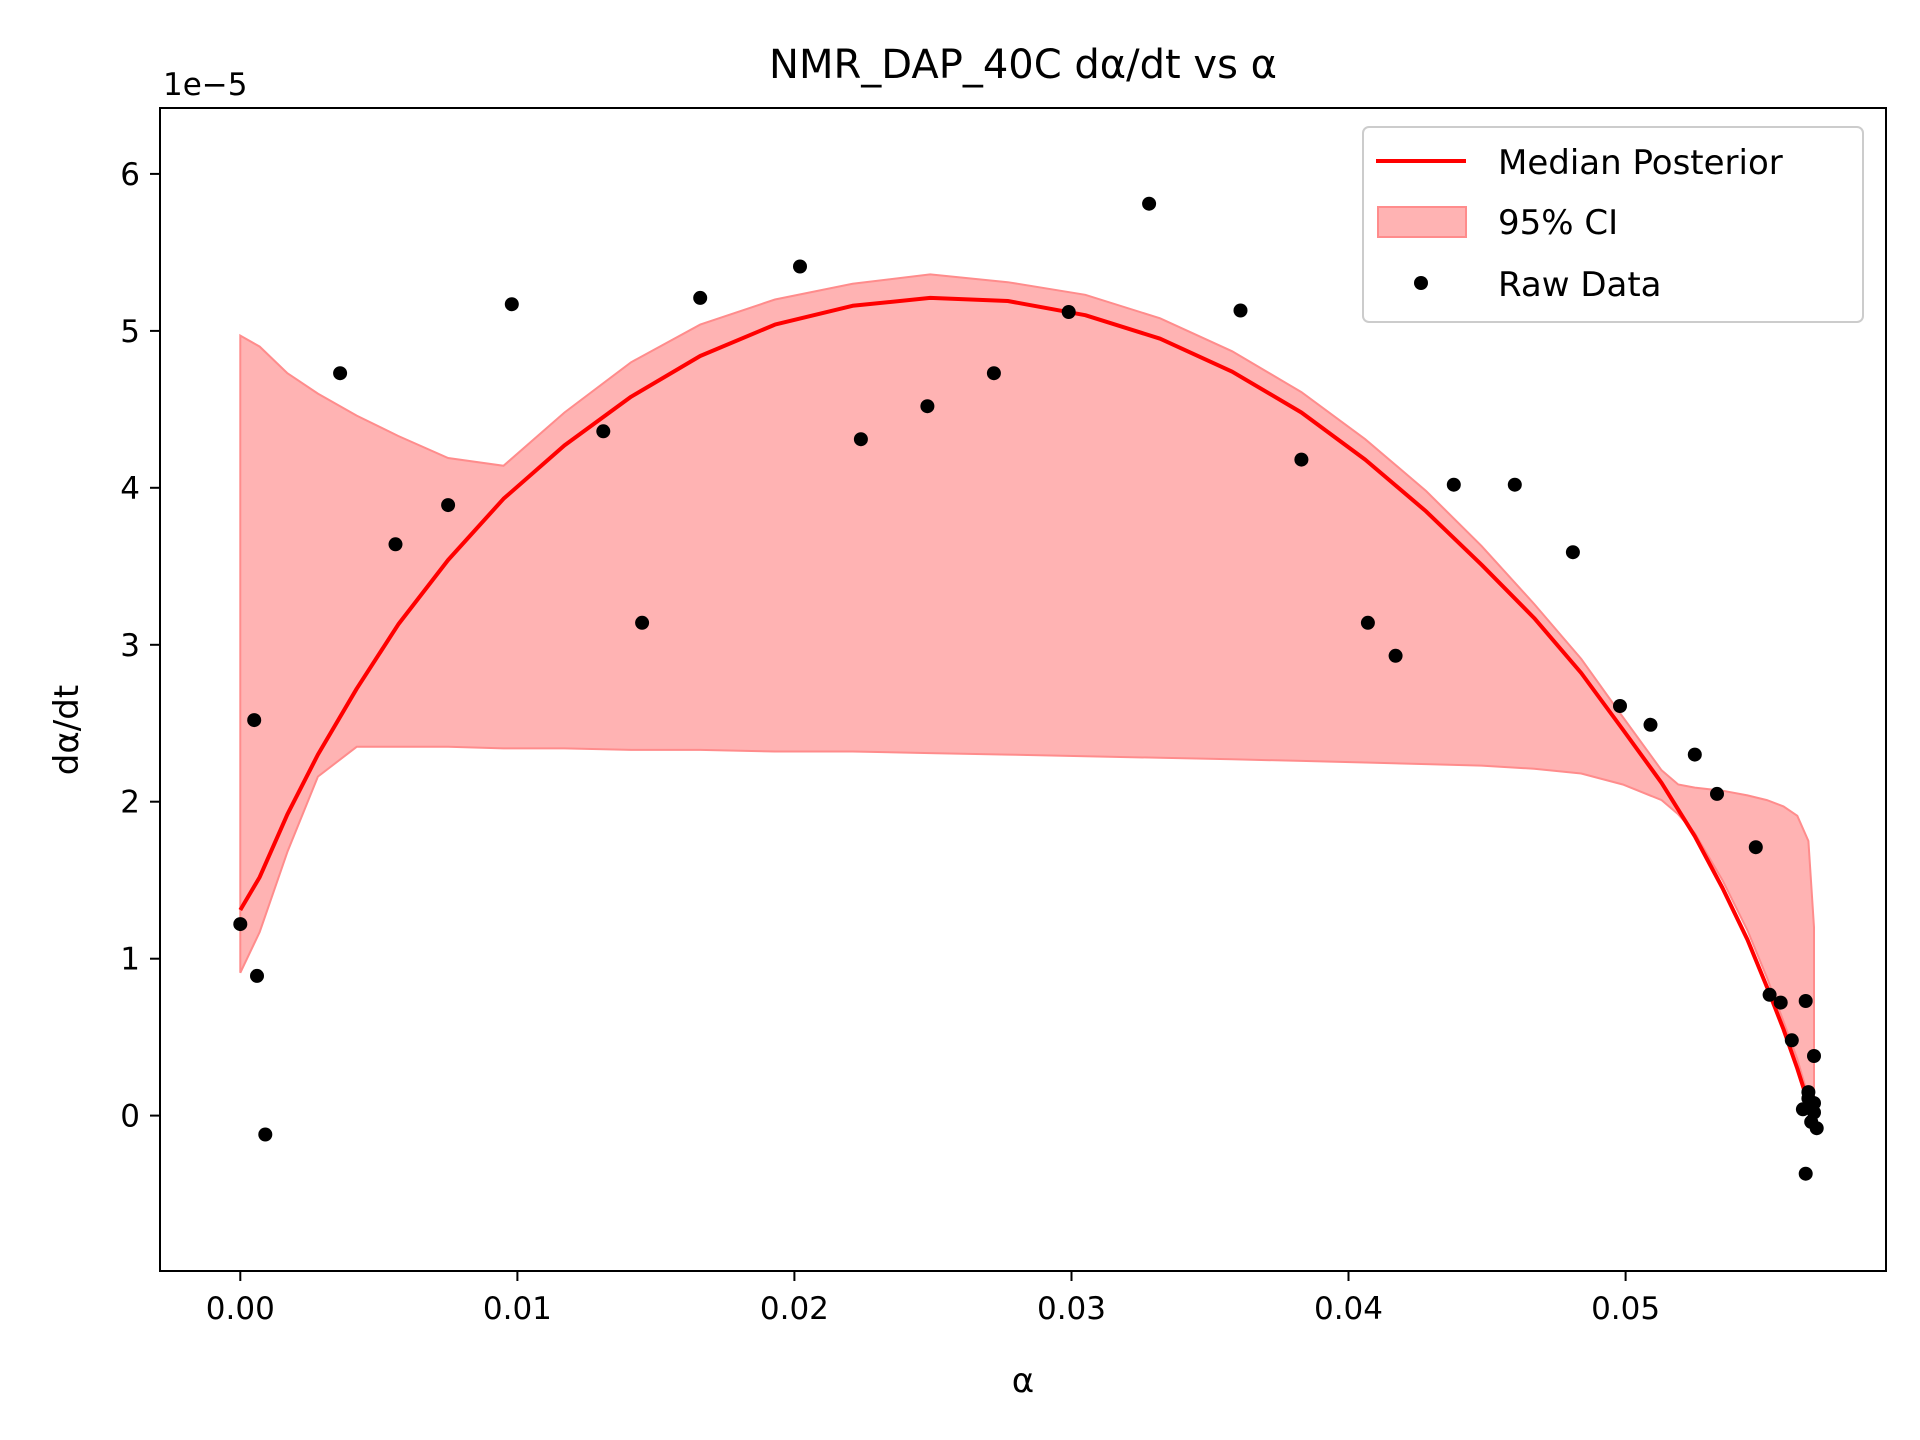 The image size is (1920, 1440). I want to click on legend: Median Posterior 95% CI Raw Data, so click(1613, 224).